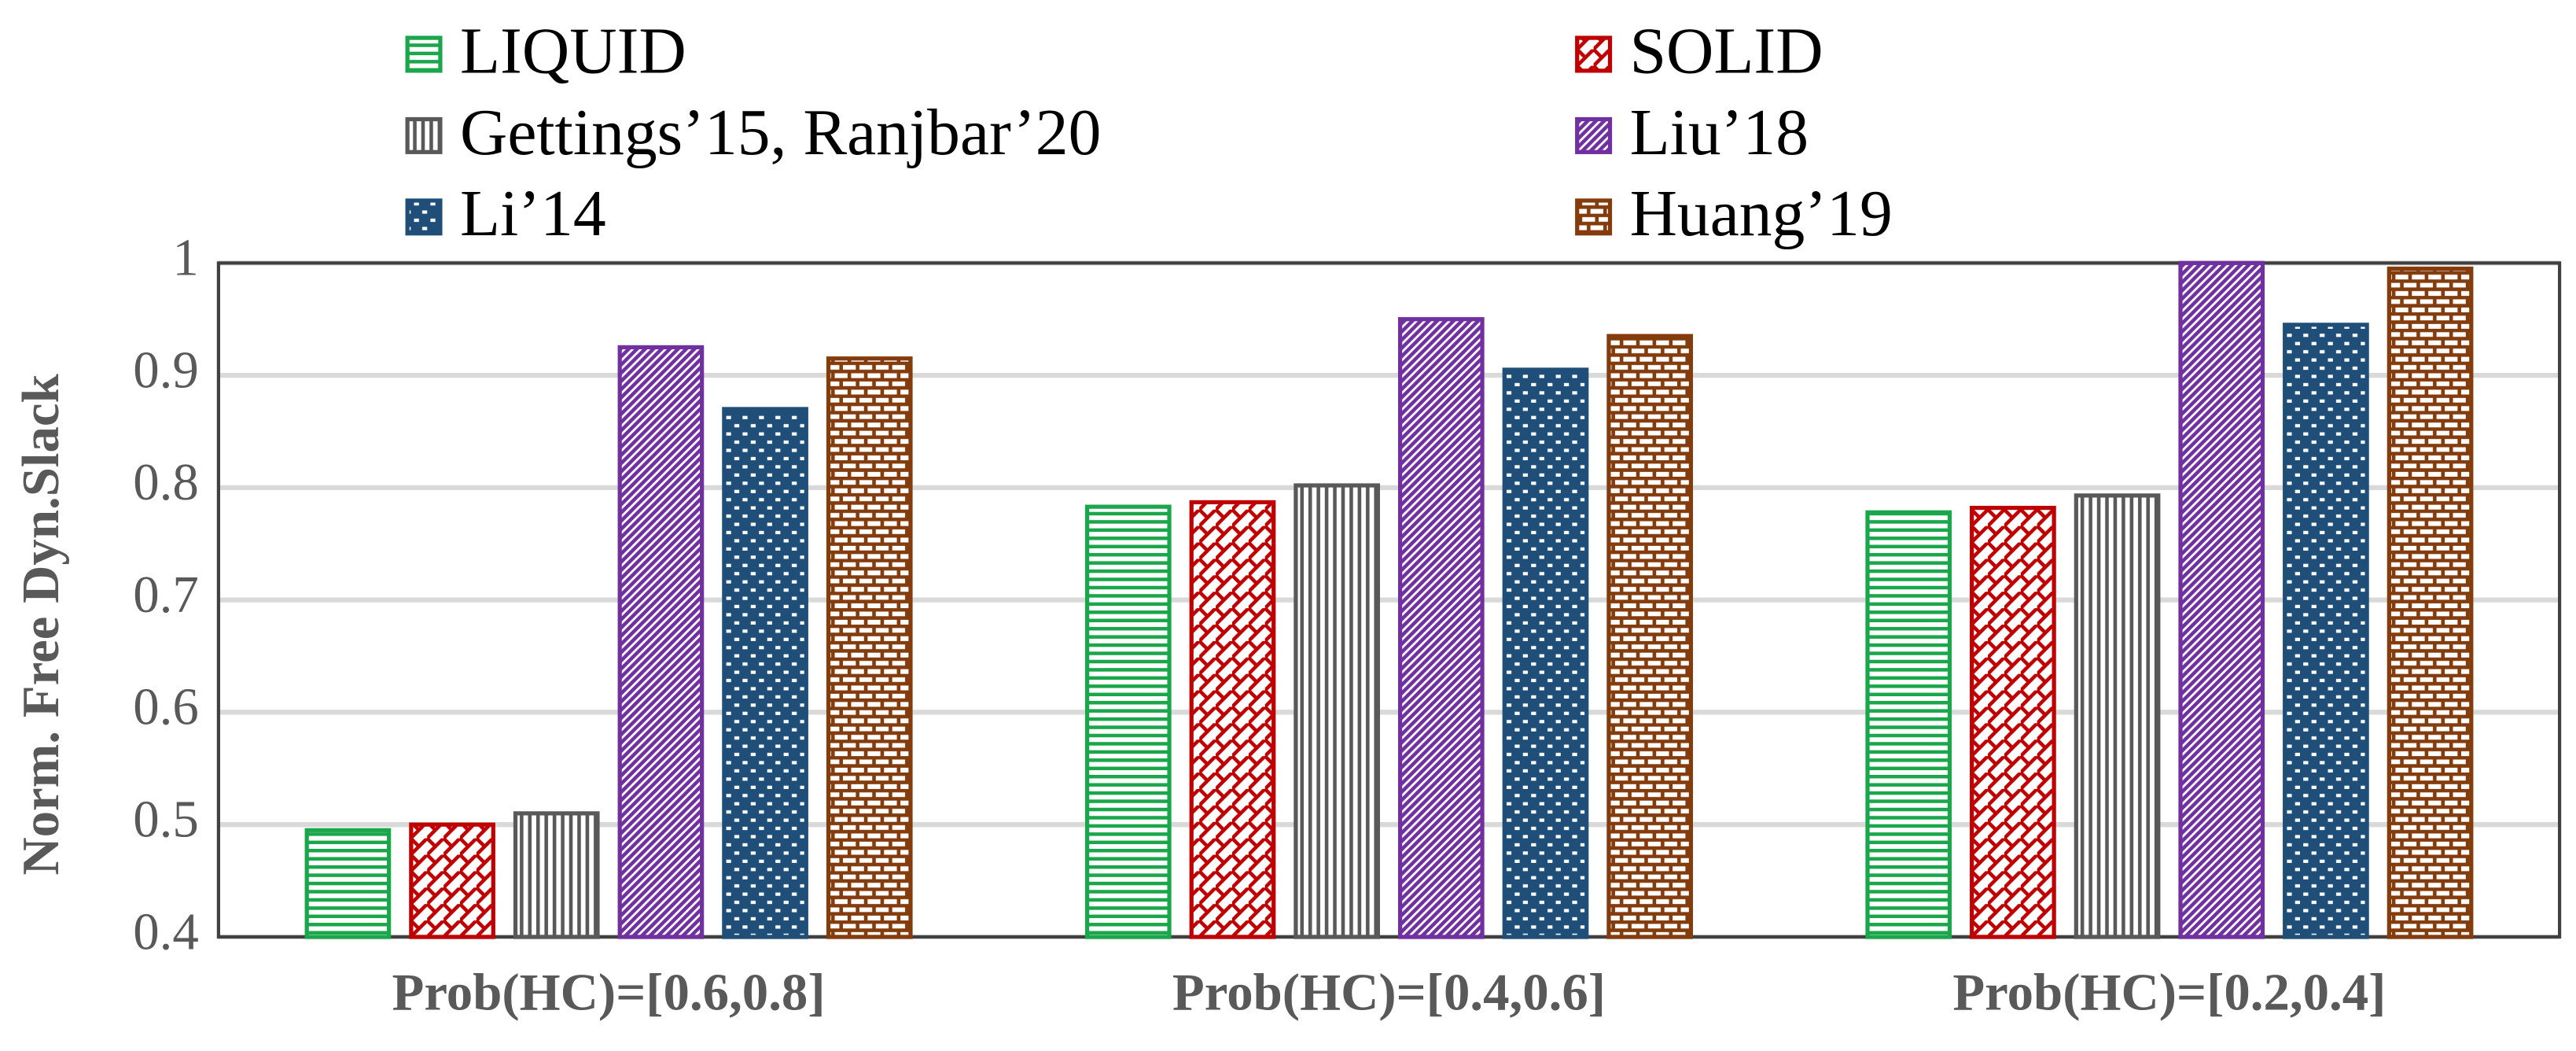 The width and height of the screenshot is (2576, 1051). Describe the element at coordinates (780, 133) in the screenshot. I see `legend-label: Gettings’15, Ranjbar’20` at that location.